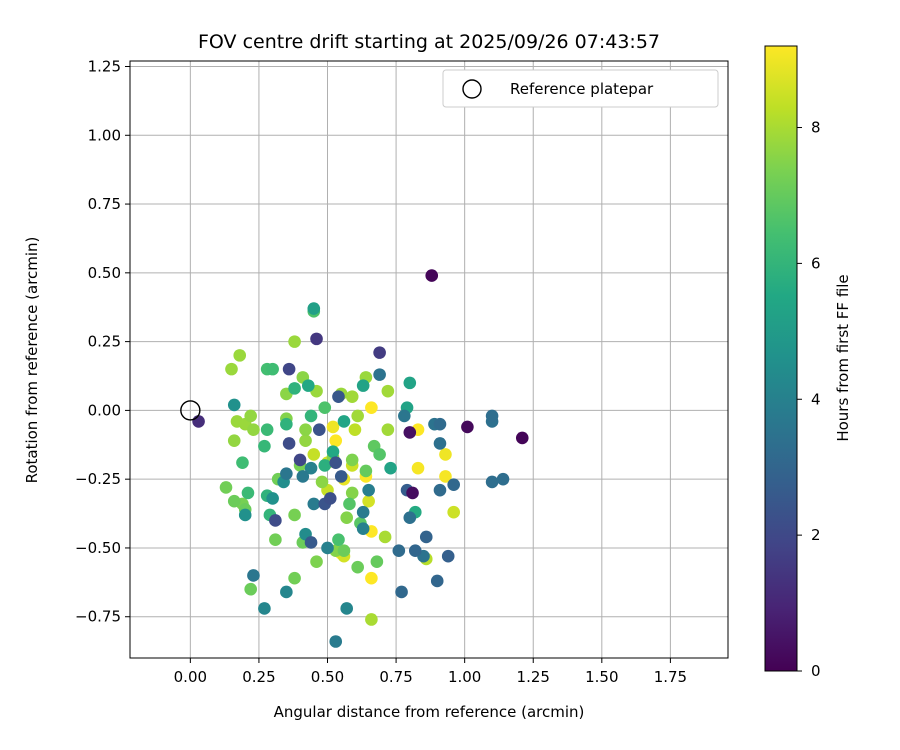 Image resolution: width=900 pixels, height=750 pixels. Describe the element at coordinates (781, 358) in the screenshot. I see `colorbar-gradient` at that location.